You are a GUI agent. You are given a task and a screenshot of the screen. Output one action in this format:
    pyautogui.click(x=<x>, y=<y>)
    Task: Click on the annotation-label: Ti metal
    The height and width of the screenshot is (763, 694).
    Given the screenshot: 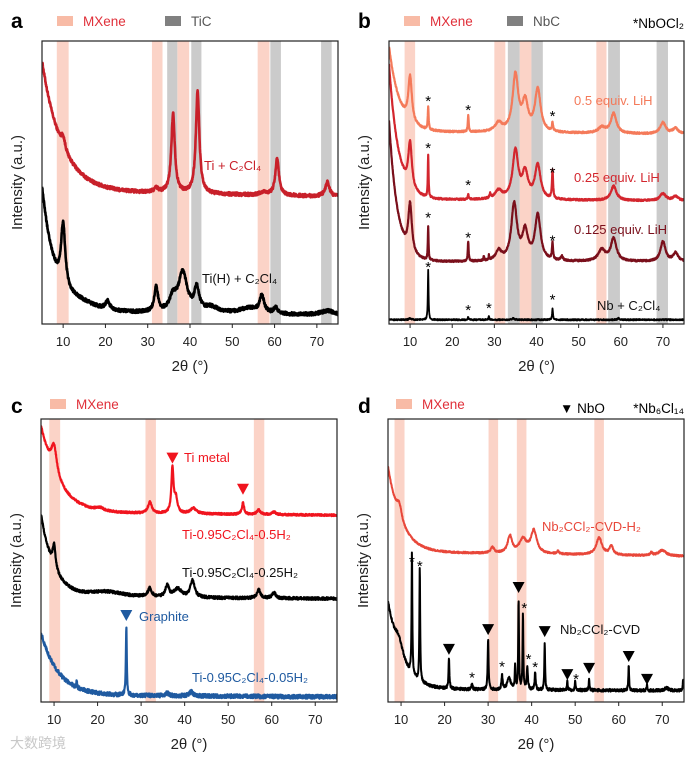 What is the action you would take?
    pyautogui.click(x=207, y=457)
    